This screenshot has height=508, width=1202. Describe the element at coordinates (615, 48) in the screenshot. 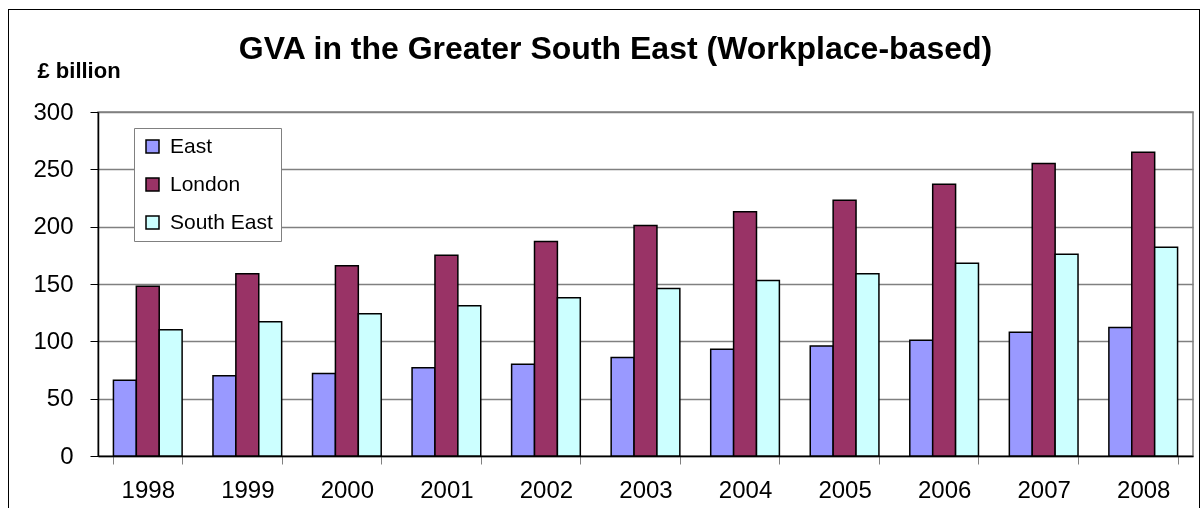

I see `chart-title: GVA in the Greater South East (Workplace-based)` at that location.